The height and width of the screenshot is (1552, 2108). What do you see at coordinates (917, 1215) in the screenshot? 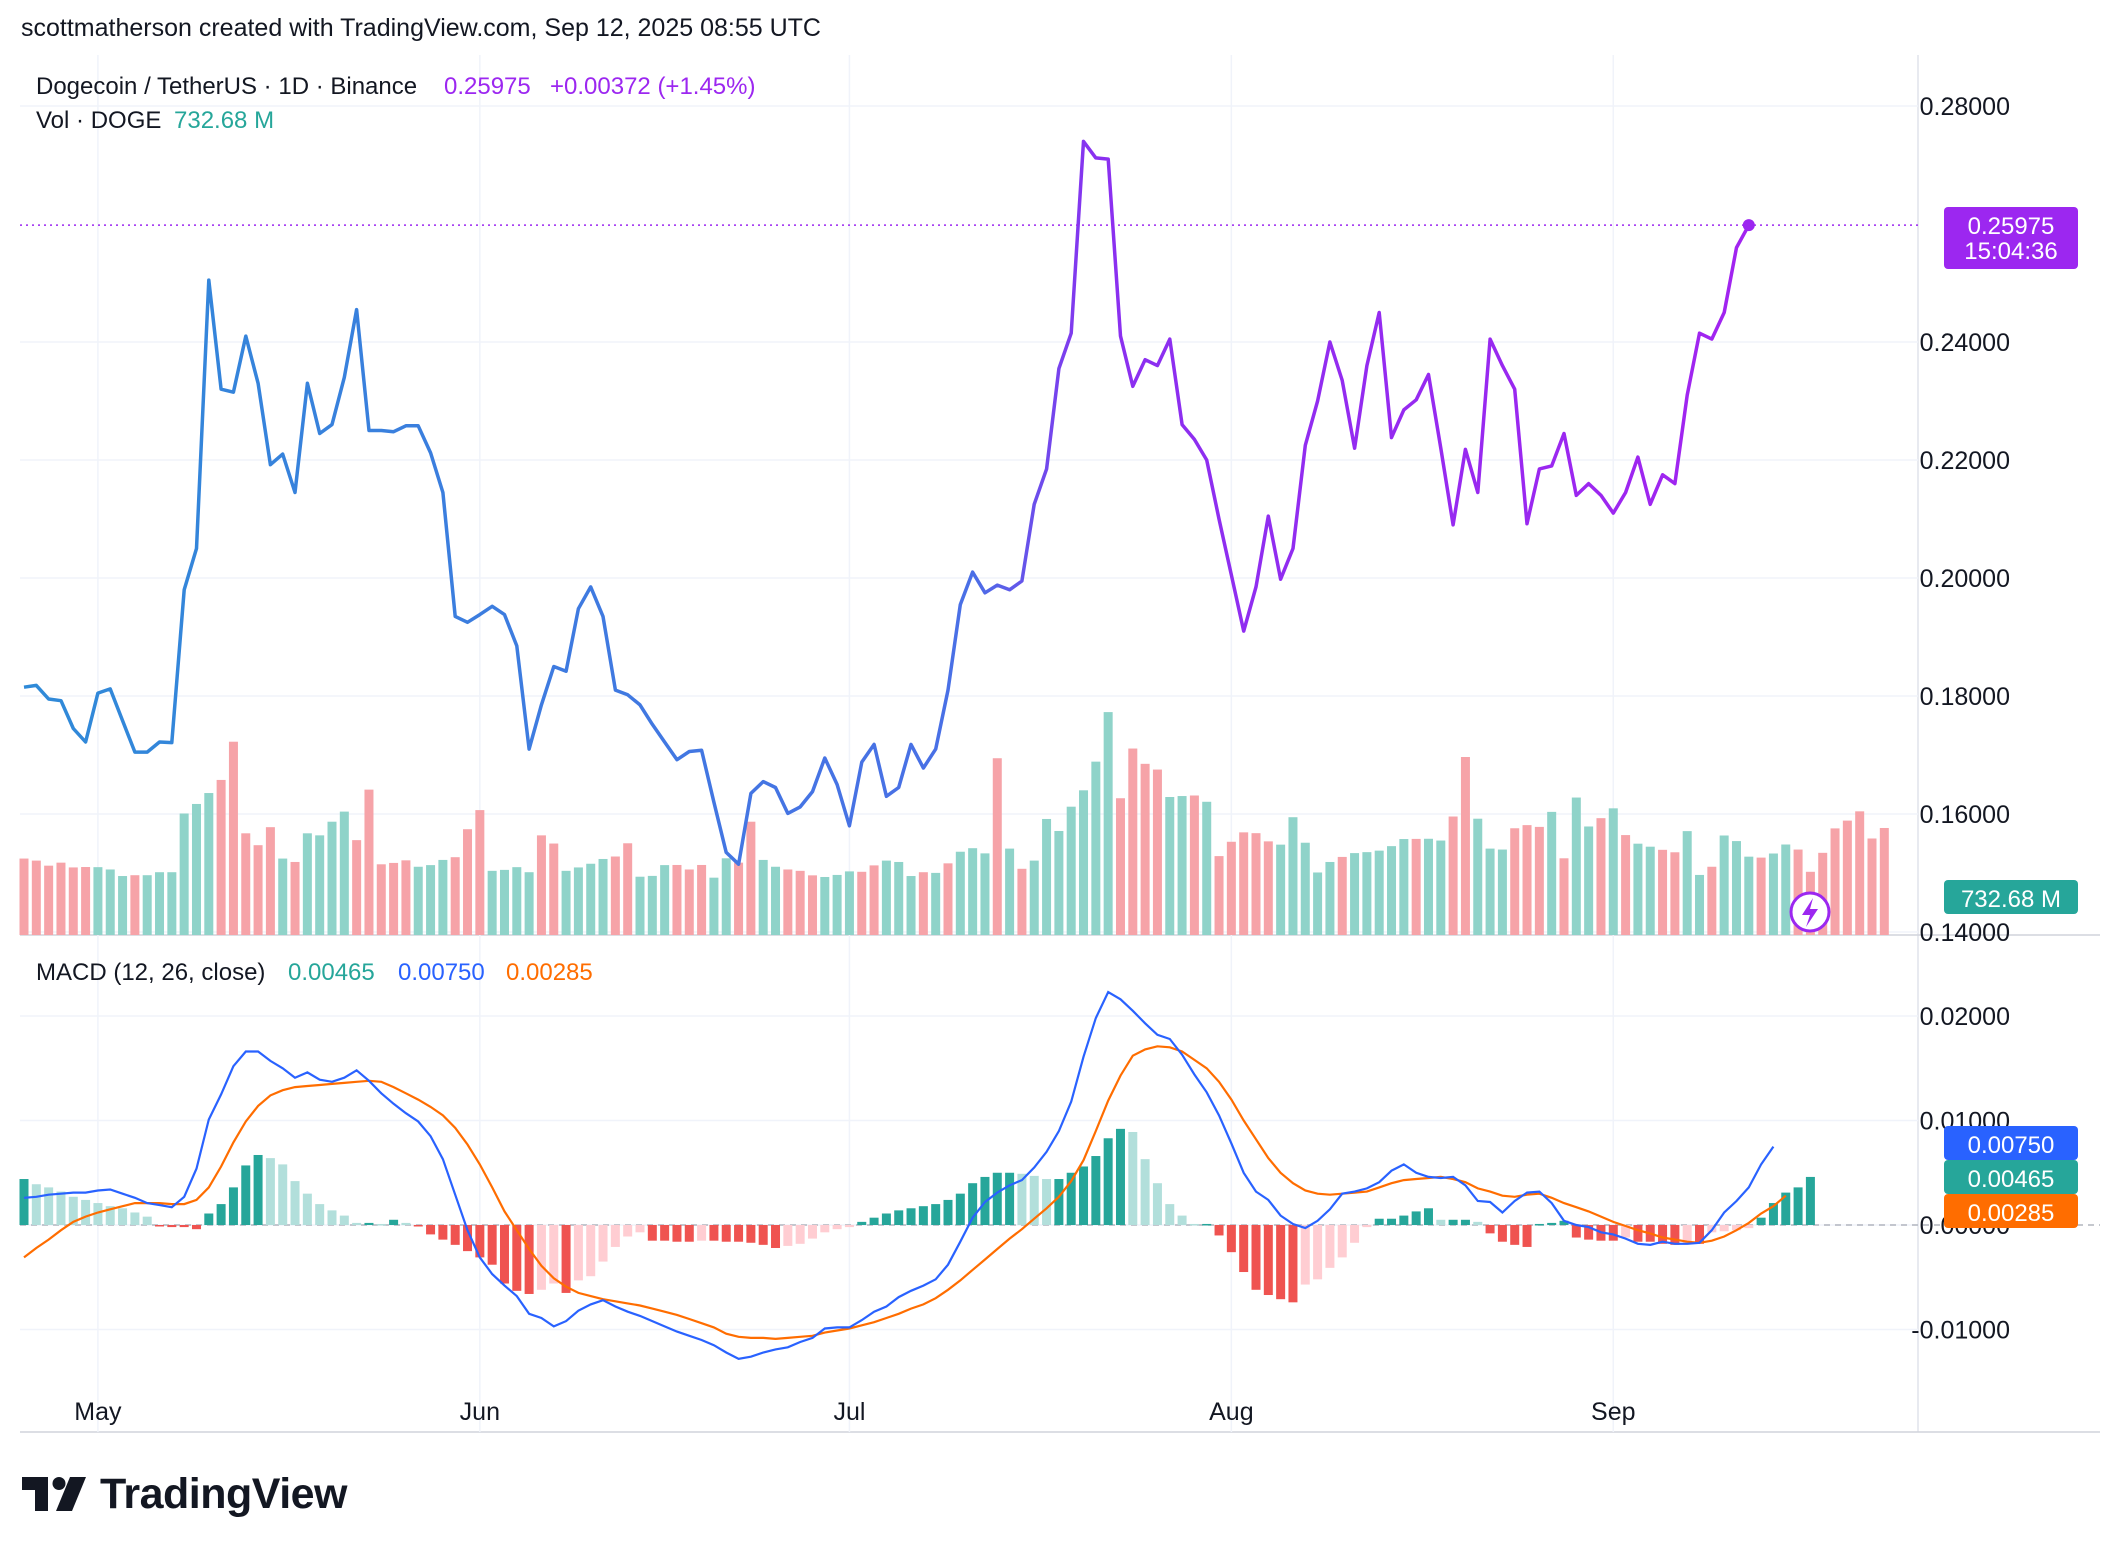
I see `macd-histogram-bars` at bounding box center [917, 1215].